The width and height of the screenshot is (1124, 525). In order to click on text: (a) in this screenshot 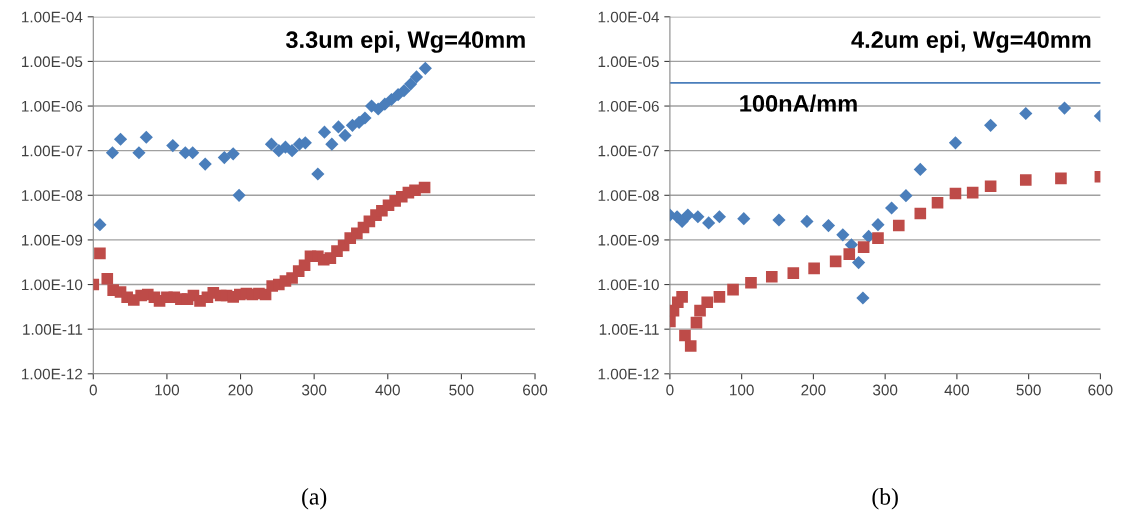, I will do `click(314, 499)`.